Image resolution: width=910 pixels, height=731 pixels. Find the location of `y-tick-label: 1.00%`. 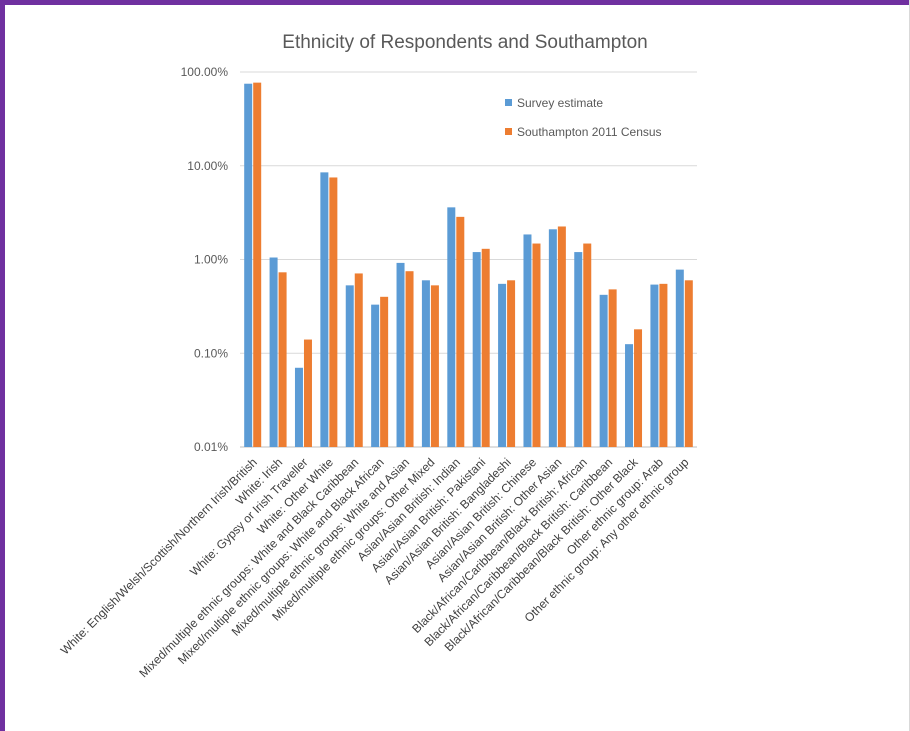

y-tick-label: 1.00% is located at coordinates (211, 260).